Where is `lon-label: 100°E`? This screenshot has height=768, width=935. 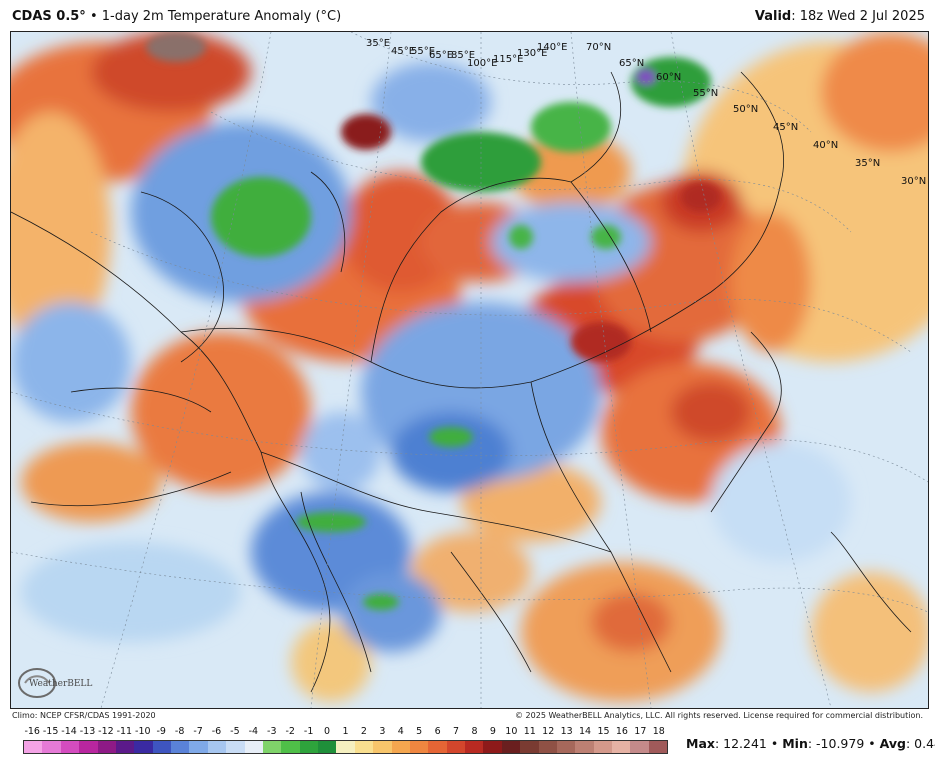 lon-label: 100°E is located at coordinates (482, 63).